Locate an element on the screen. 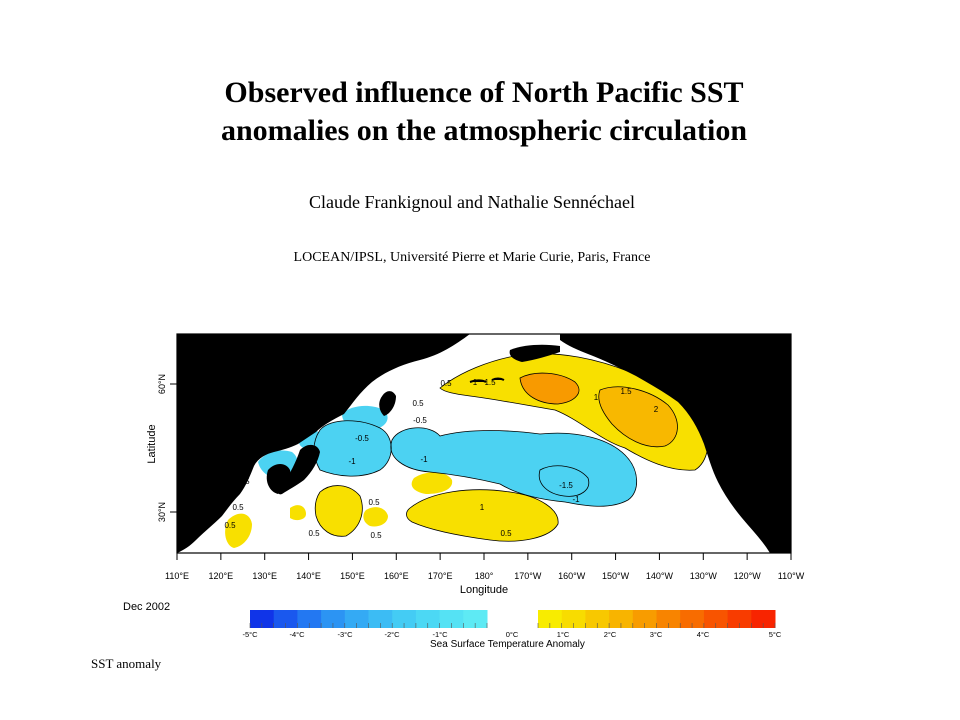  latitude-ticks: 60°N 30°N is located at coordinates (167, 448).